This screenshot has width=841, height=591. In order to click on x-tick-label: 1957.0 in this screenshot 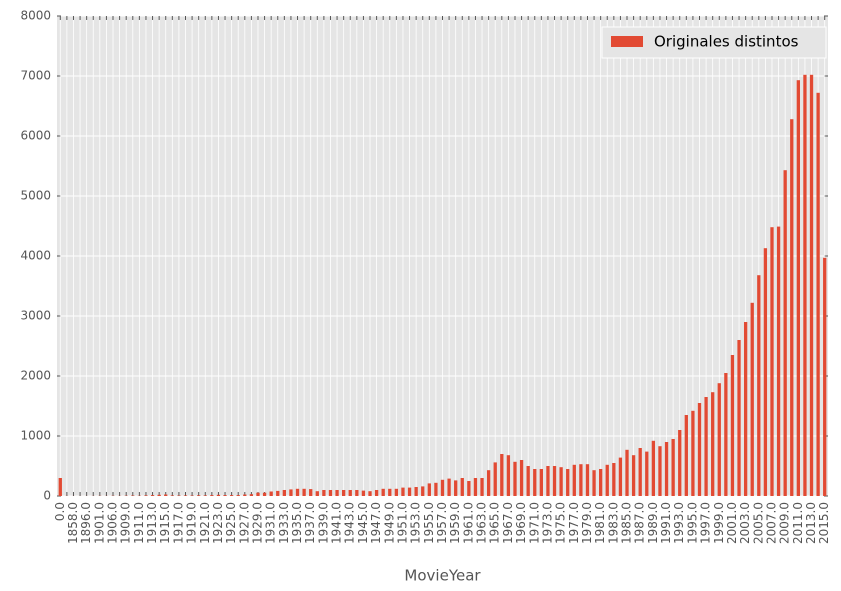, I will do `click(442, 523)`.